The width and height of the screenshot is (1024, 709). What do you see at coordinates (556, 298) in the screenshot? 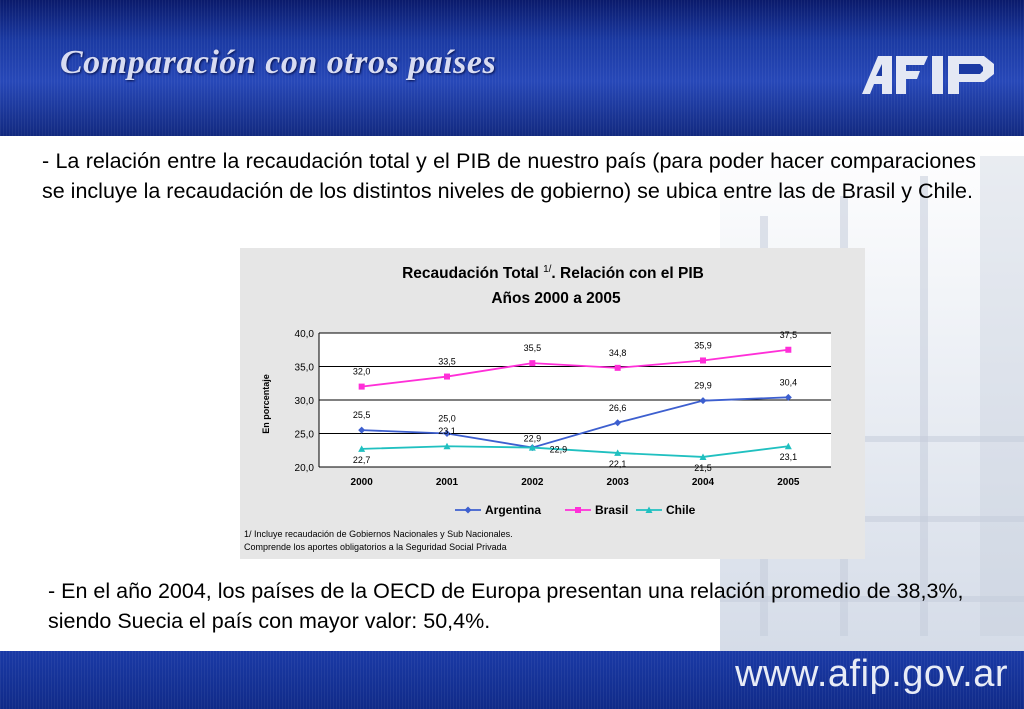
I see `chart-subtitle: Años 2000 a 2005` at bounding box center [556, 298].